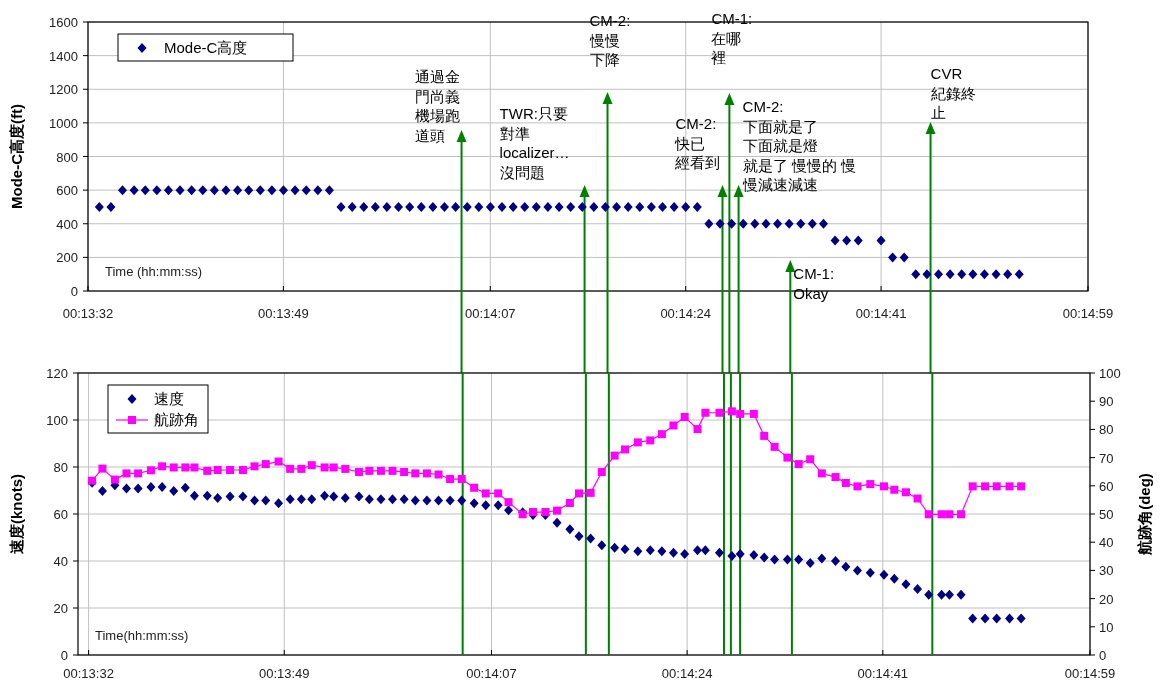 This screenshot has height=686, width=1161. What do you see at coordinates (1110, 373) in the screenshot?
I see `y2-tick-label: 100` at bounding box center [1110, 373].